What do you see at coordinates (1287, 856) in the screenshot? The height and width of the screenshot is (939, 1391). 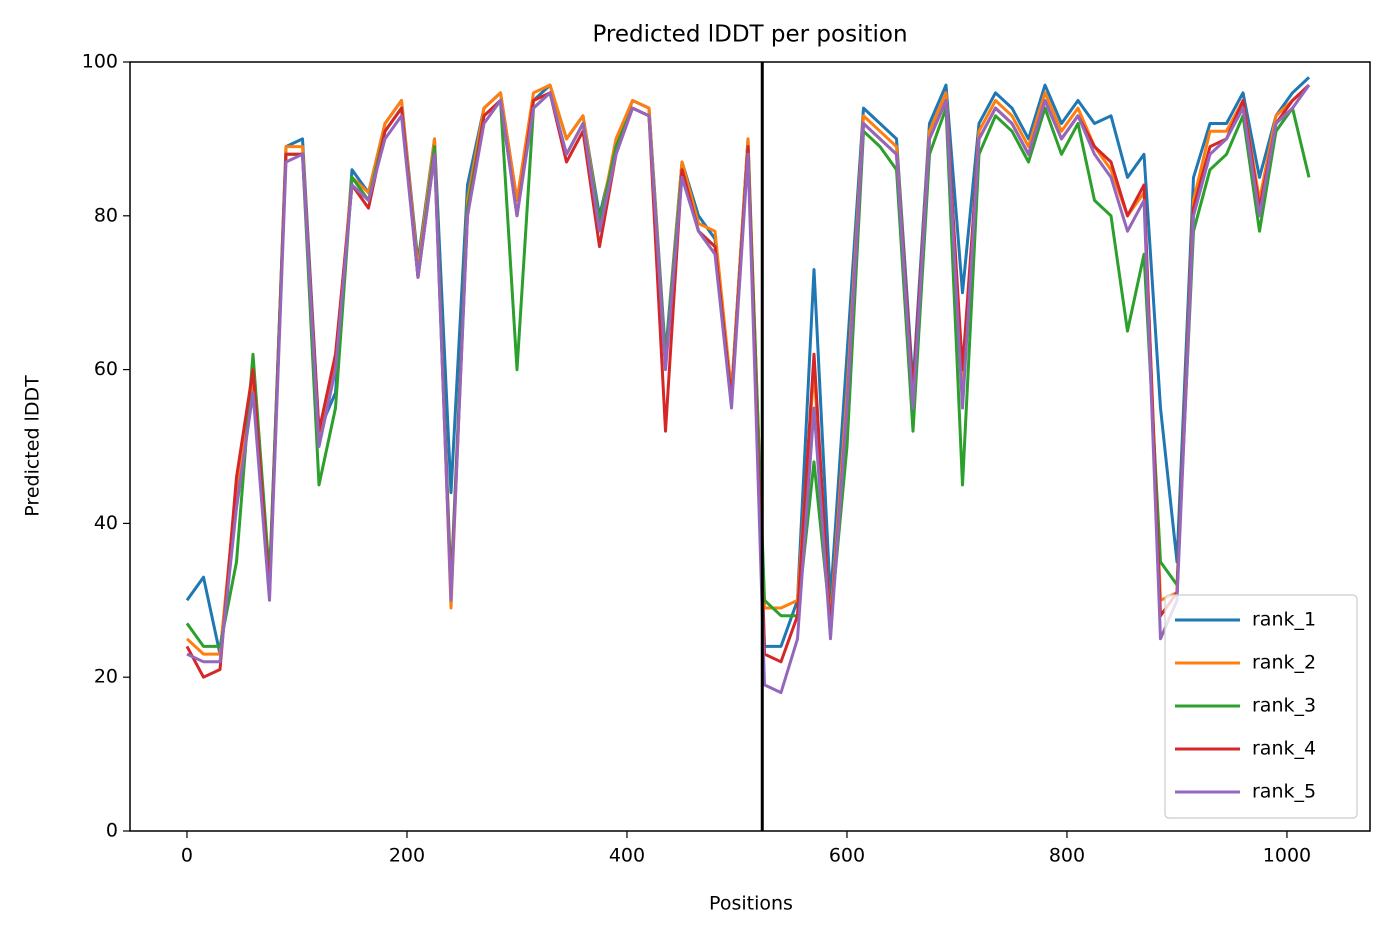 I see `x-tick-label: 1000` at bounding box center [1287, 856].